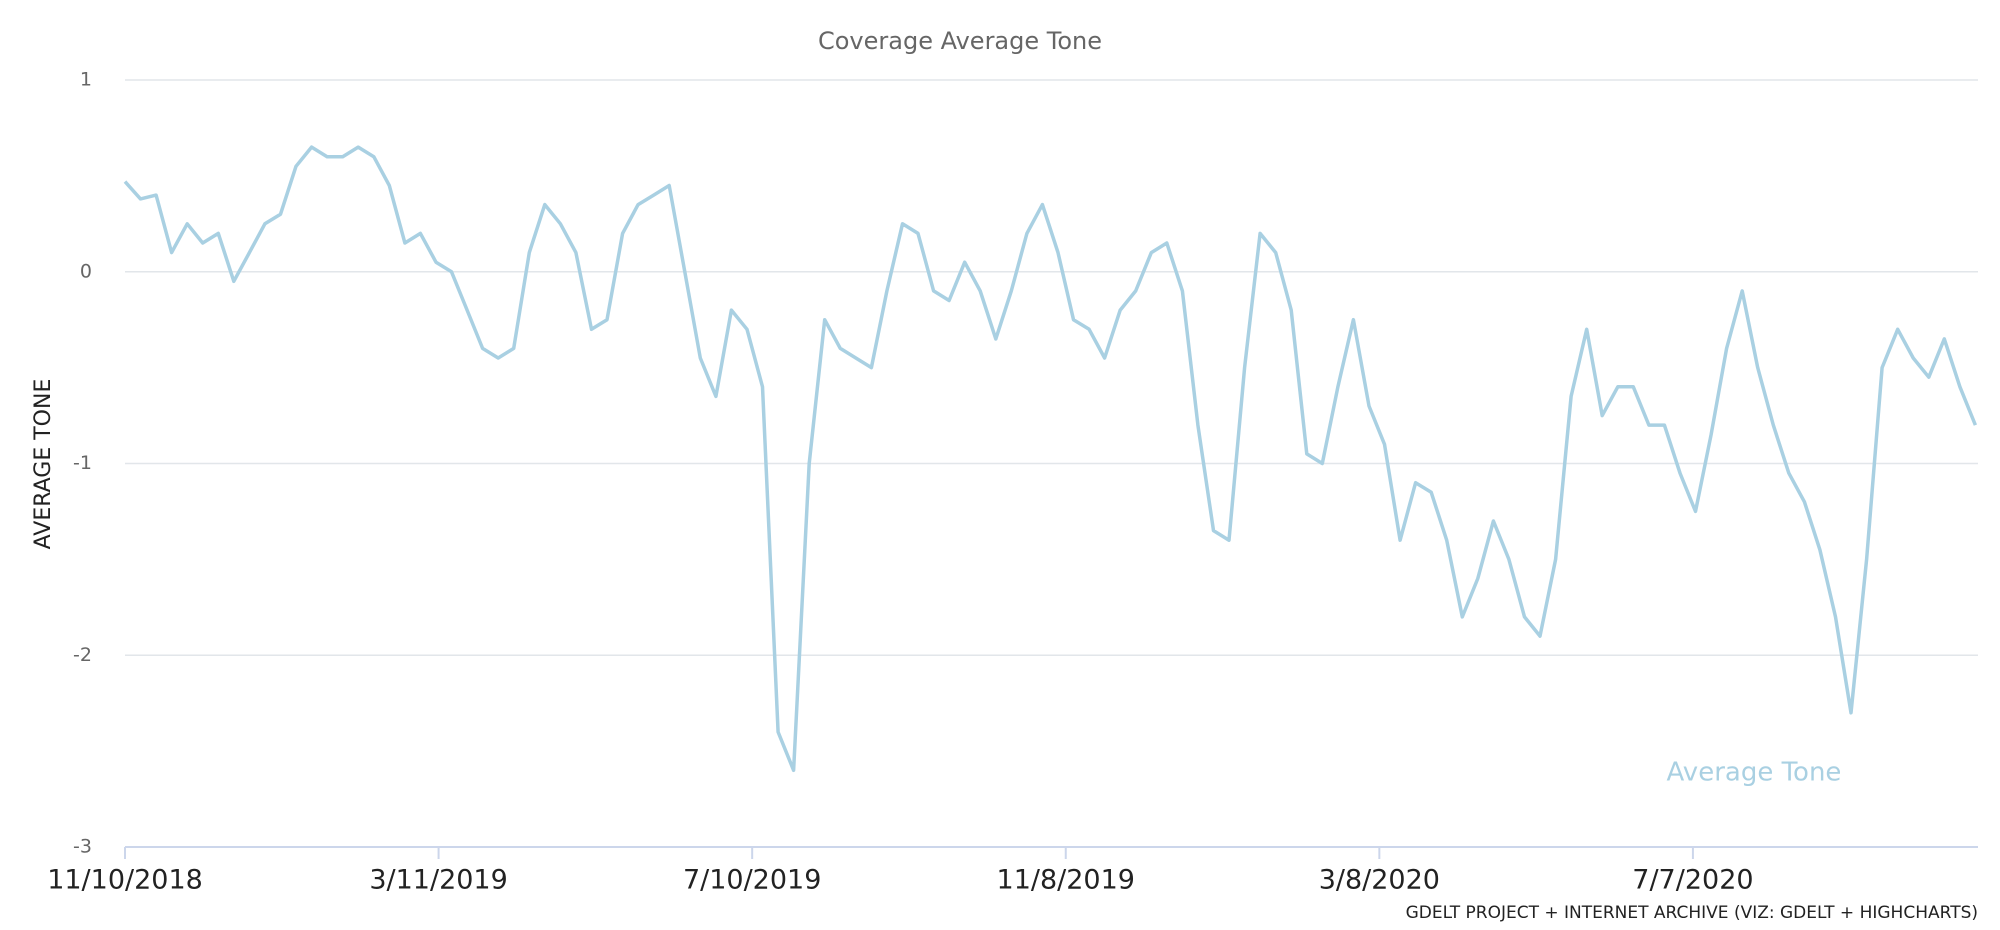 Image resolution: width=2000 pixels, height=930 pixels. What do you see at coordinates (125, 880) in the screenshot?
I see `x-tick-label: 11/10/2018` at bounding box center [125, 880].